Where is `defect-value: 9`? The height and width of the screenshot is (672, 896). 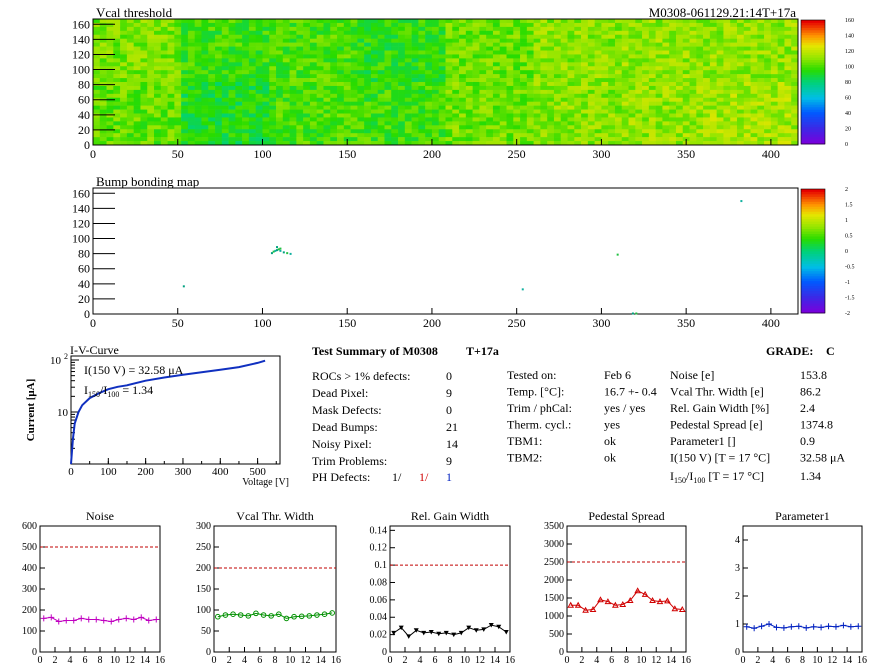 defect-value: 9 is located at coordinates (449, 393).